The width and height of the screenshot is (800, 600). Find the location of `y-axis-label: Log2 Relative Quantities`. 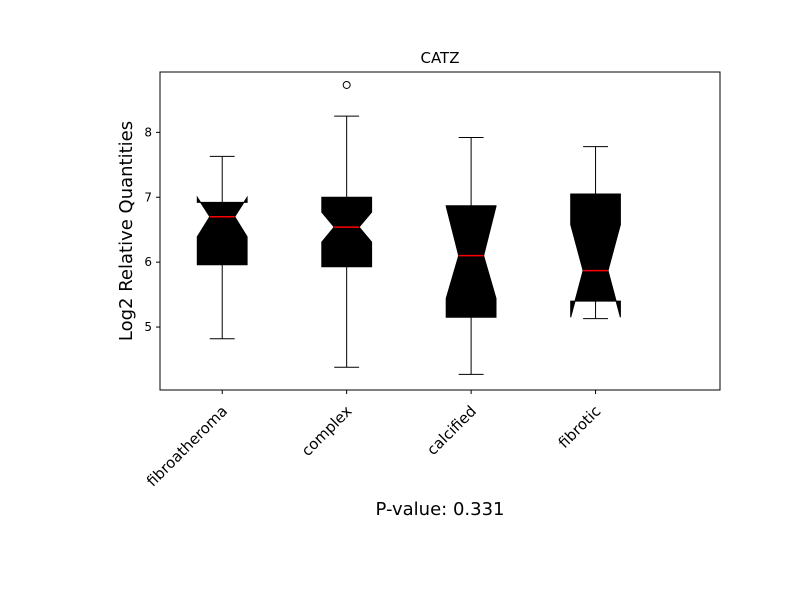

y-axis-label: Log2 Relative Quantities is located at coordinates (126, 231).